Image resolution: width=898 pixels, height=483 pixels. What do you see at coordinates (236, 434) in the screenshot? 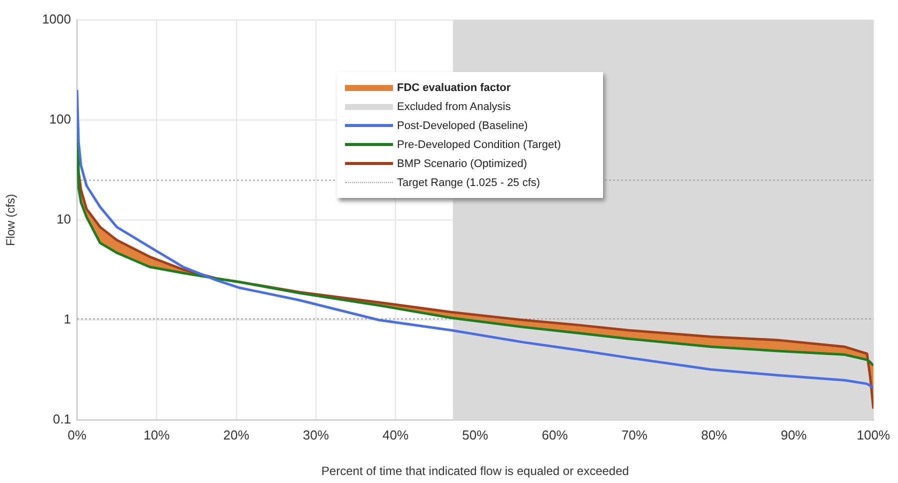
I see `x-tick-label: 20%` at bounding box center [236, 434].